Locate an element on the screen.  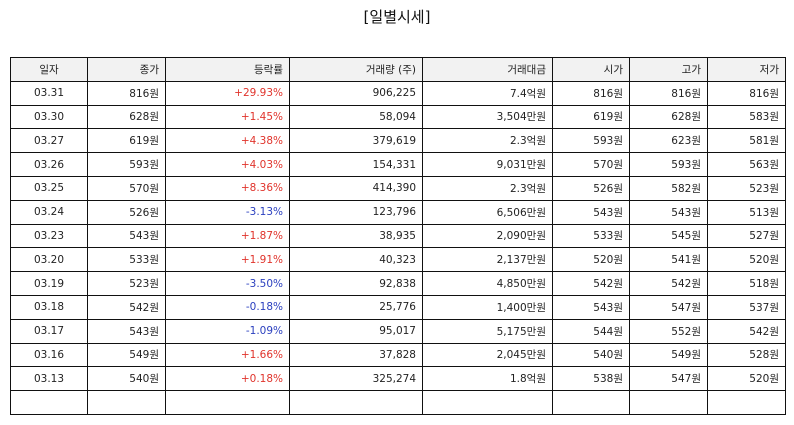
table-row: 03.31 816원 +29.93% 906,225 7.4억원 816원 816원 816원 is located at coordinates (398, 93).